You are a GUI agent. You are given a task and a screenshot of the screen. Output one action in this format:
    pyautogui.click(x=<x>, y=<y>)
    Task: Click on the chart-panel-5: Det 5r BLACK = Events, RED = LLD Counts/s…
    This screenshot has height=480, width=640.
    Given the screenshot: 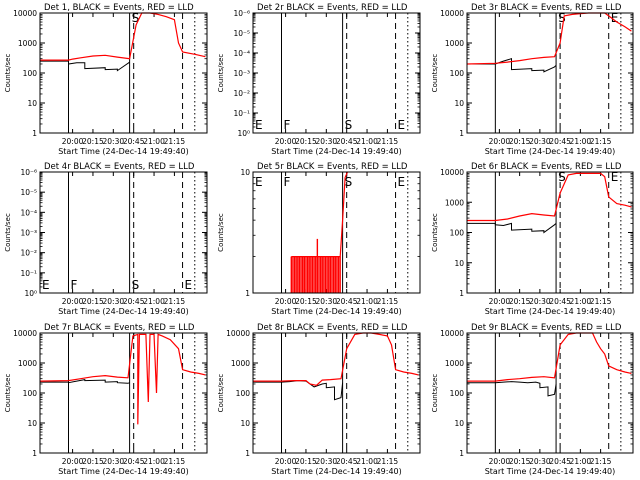 What is the action you would take?
    pyautogui.click(x=319, y=239)
    